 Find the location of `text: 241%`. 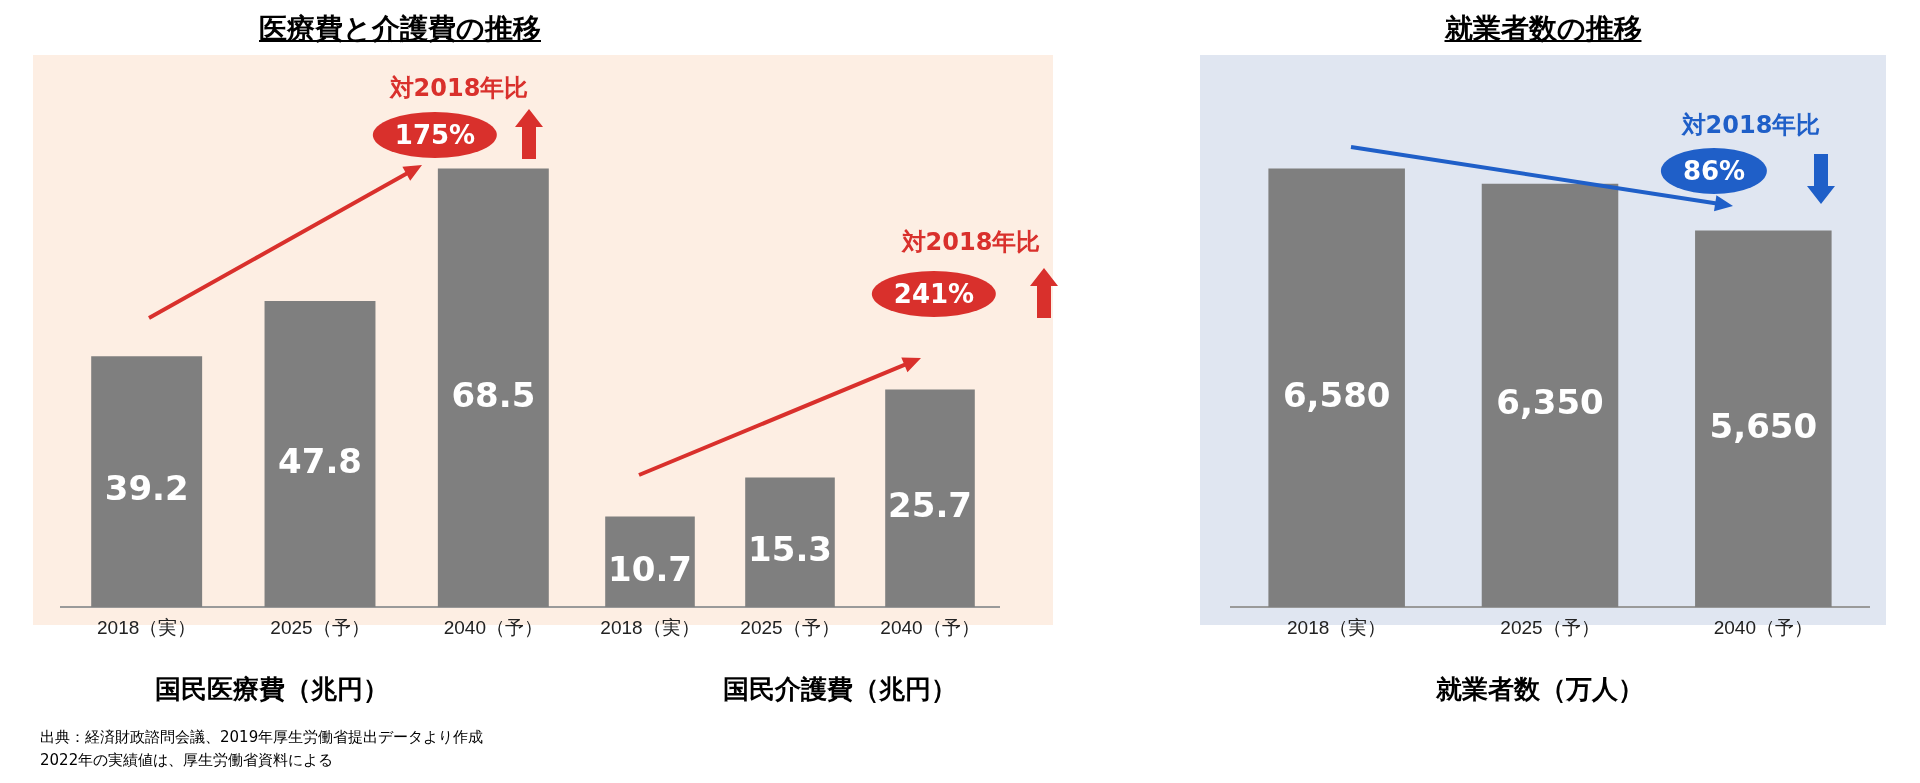

text: 241% is located at coordinates (934, 294).